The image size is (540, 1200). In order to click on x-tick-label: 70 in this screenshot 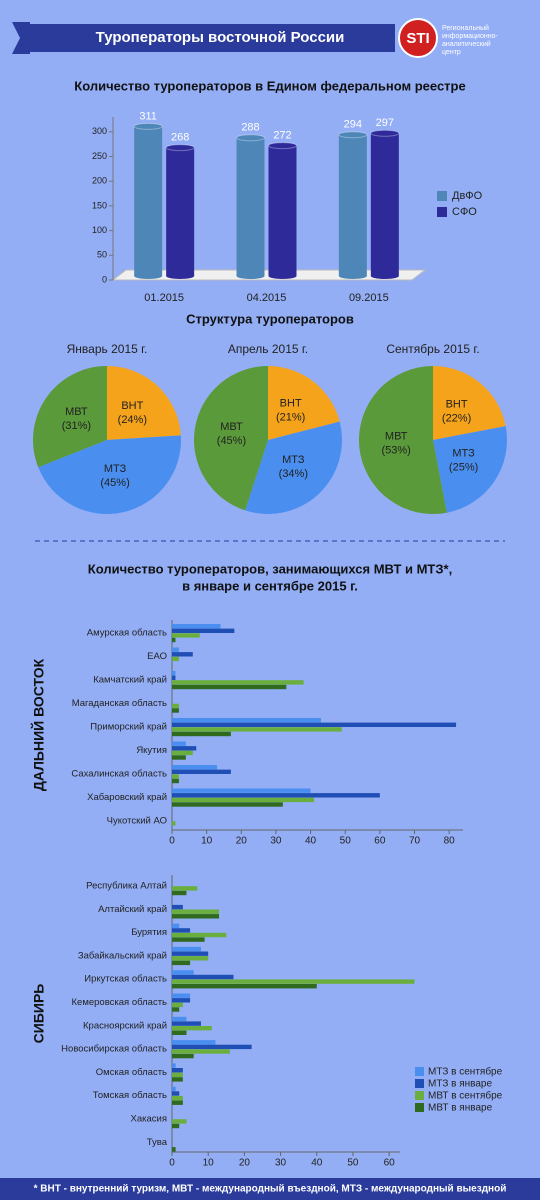, I will do `click(415, 841)`.